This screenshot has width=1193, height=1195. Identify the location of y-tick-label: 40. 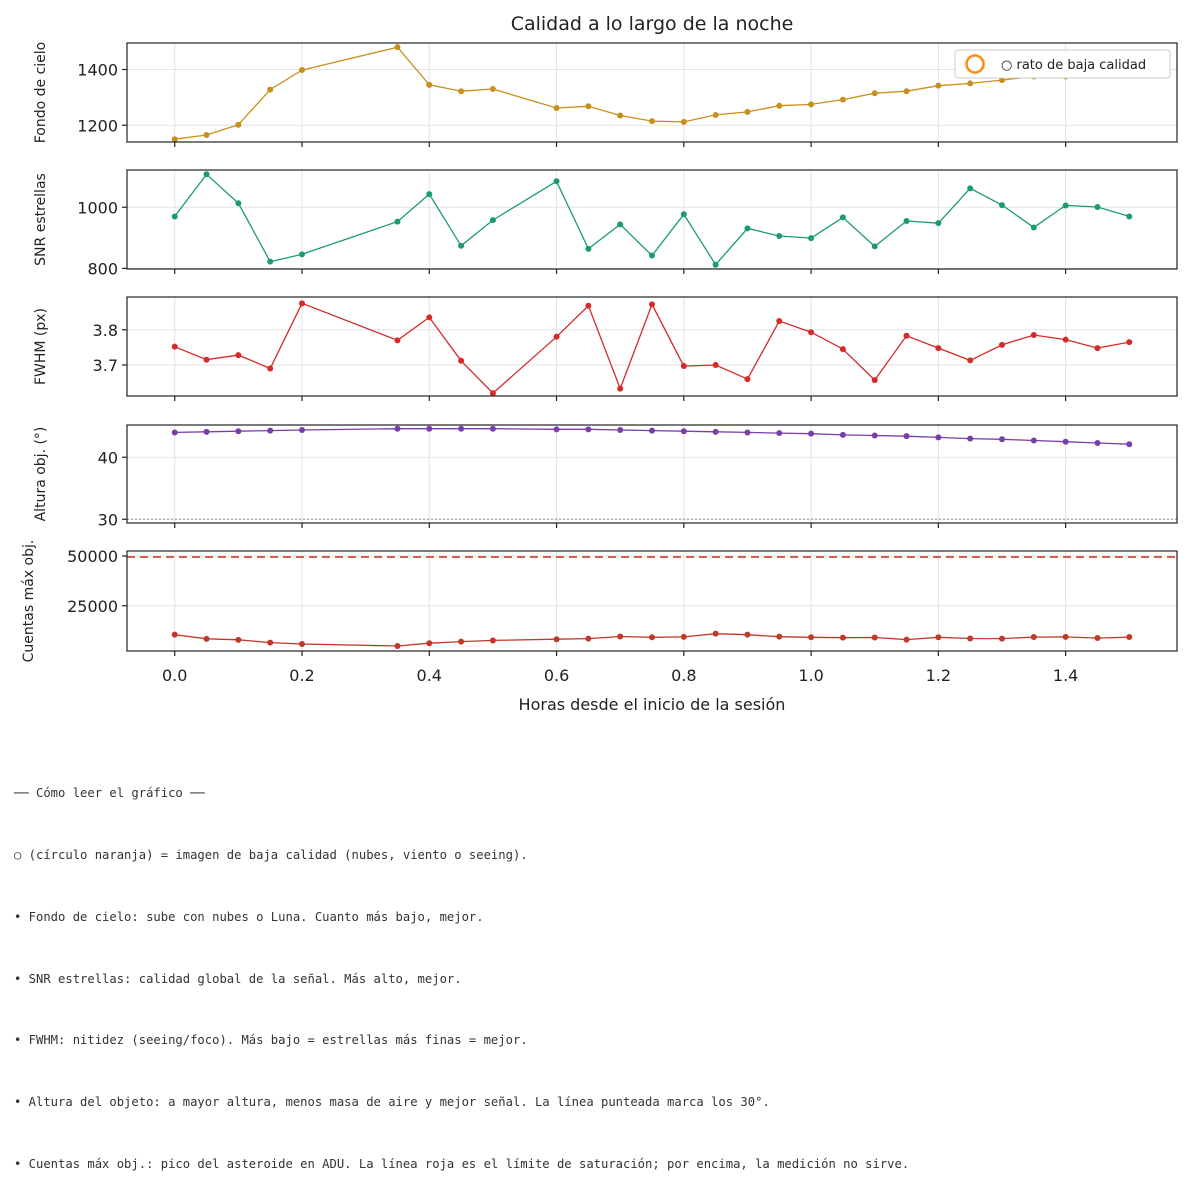
(108, 457).